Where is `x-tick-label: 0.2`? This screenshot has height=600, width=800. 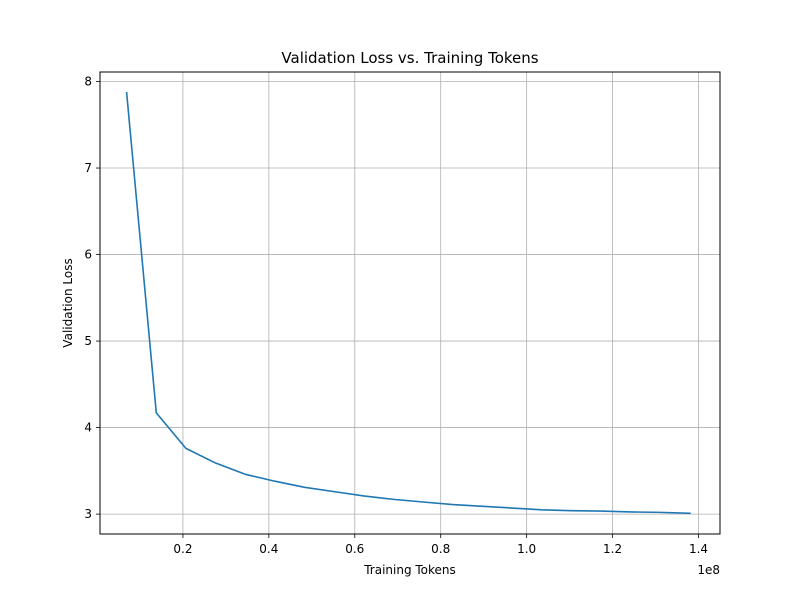
x-tick-label: 0.2 is located at coordinates (182, 549).